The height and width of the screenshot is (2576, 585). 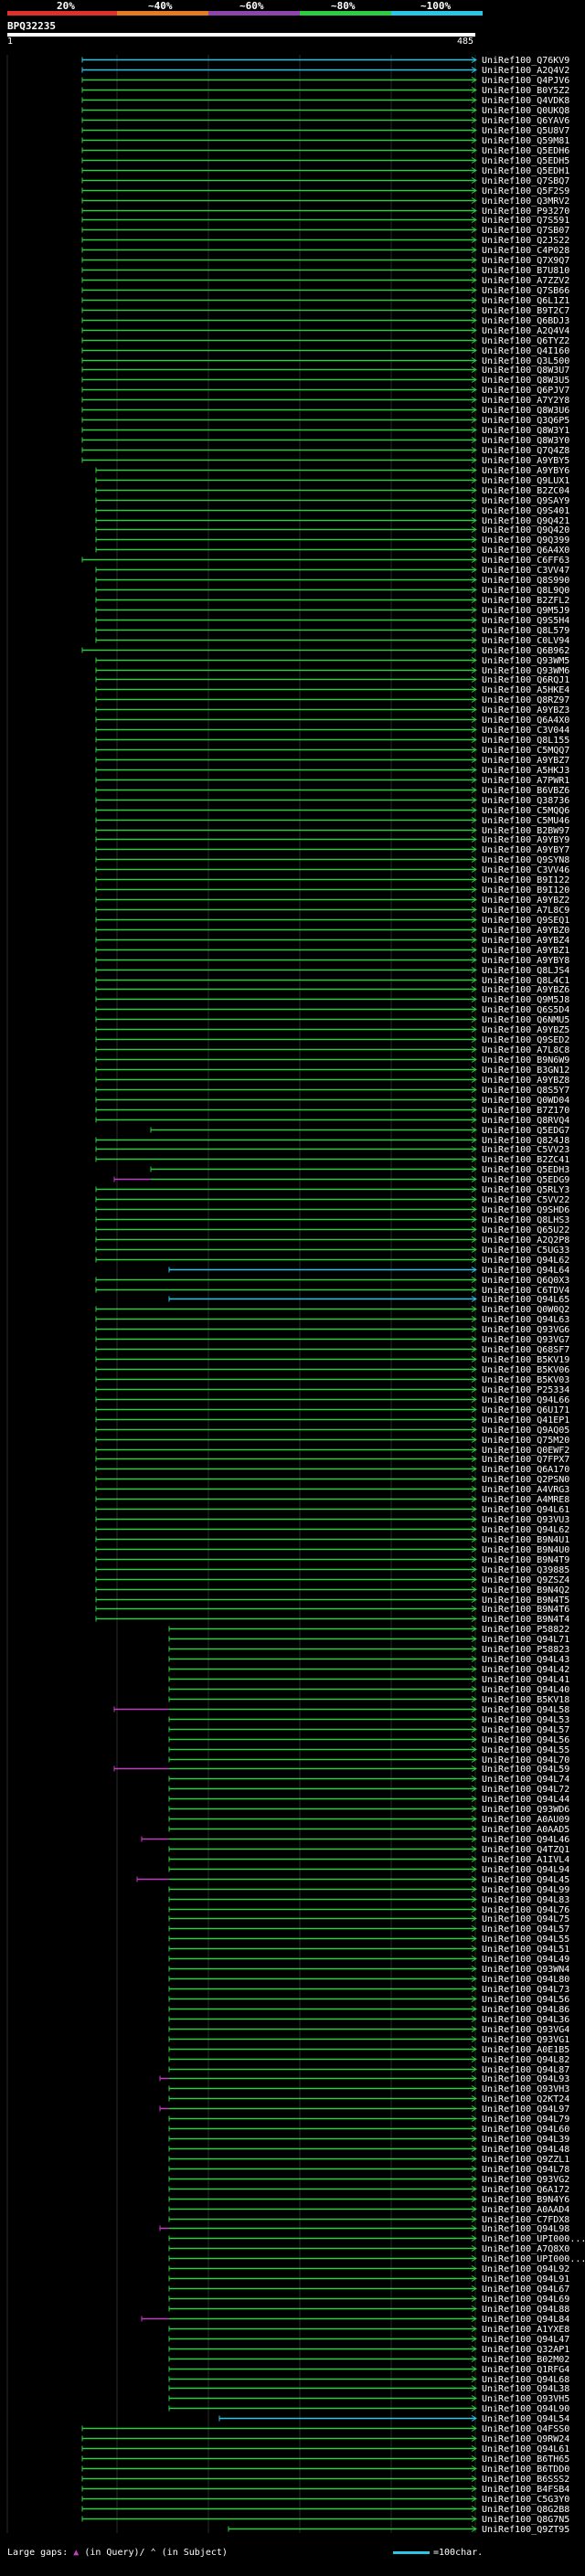 I want to click on hit-row: UniRef100_C5VV23, so click(x=332, y=1150).